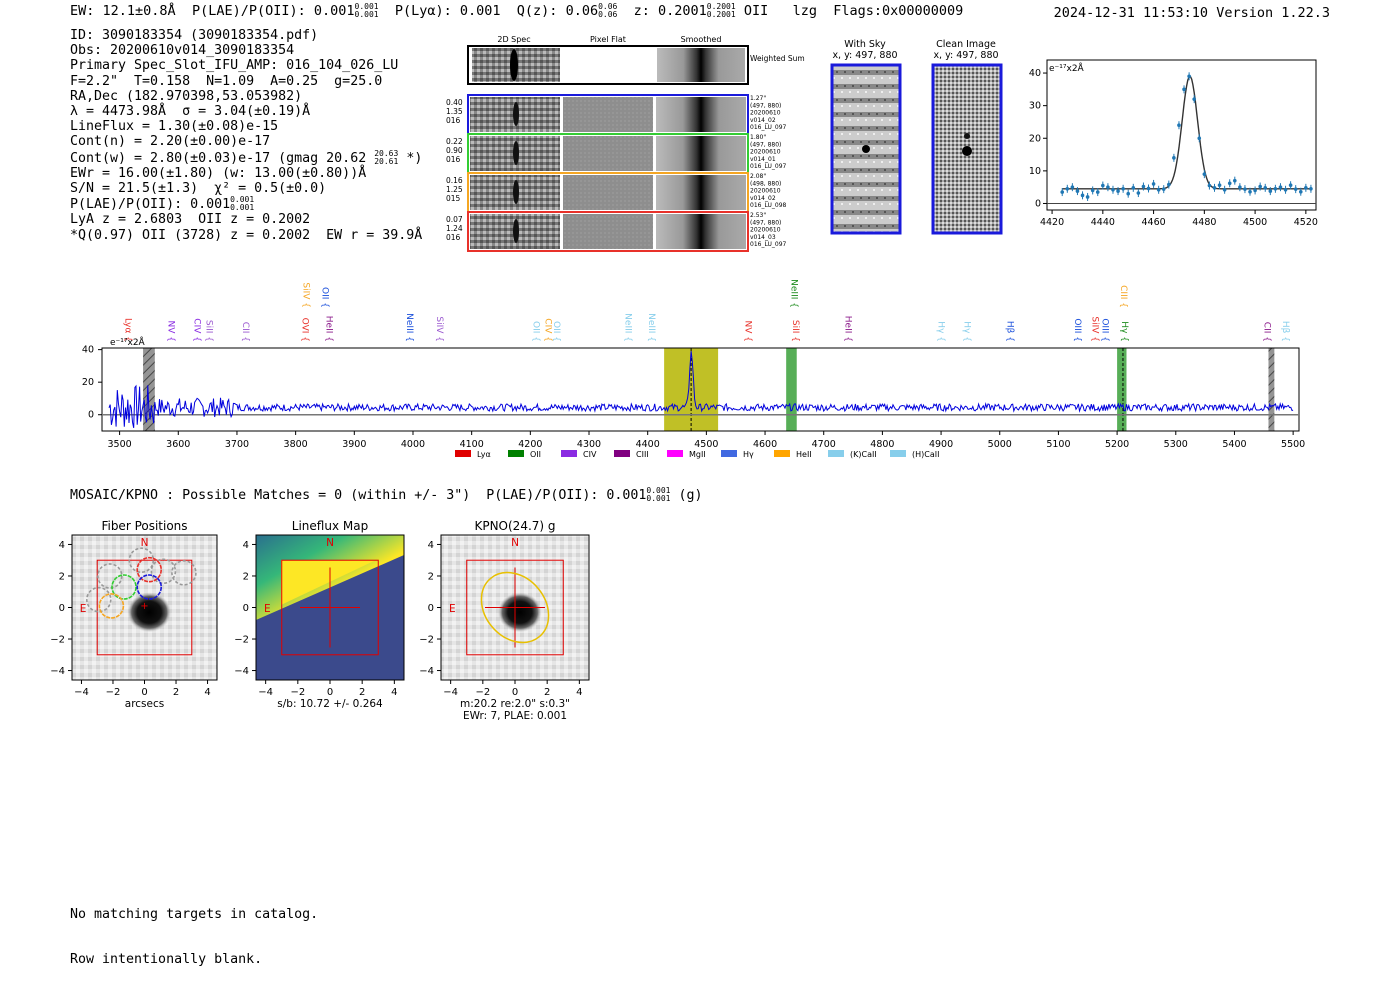 Image resolution: width=1400 pixels, height=982 pixels. I want to click on zoom-ytick-0: 0, so click(1038, 203).